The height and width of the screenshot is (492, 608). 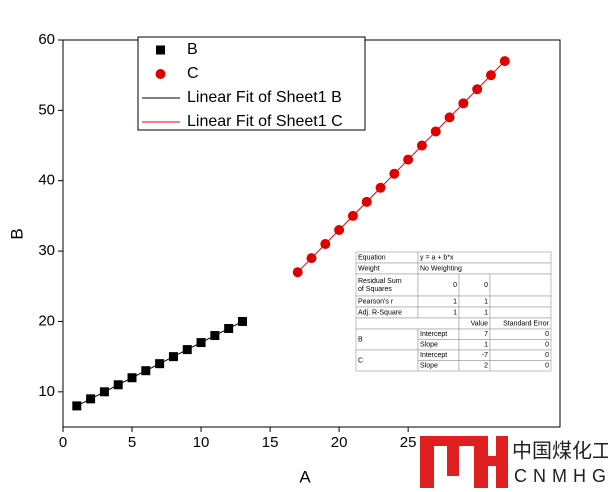 I want to click on table-text: Equation, so click(x=372, y=257).